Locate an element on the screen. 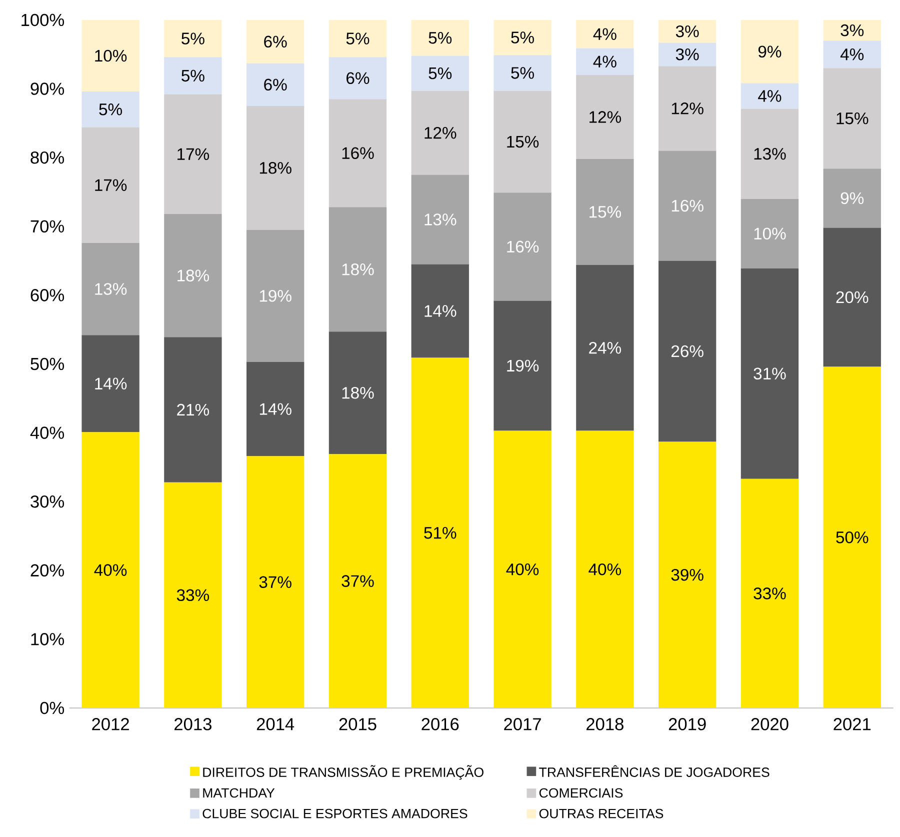 The height and width of the screenshot is (837, 900). y-tick-label: 30% is located at coordinates (47, 501).